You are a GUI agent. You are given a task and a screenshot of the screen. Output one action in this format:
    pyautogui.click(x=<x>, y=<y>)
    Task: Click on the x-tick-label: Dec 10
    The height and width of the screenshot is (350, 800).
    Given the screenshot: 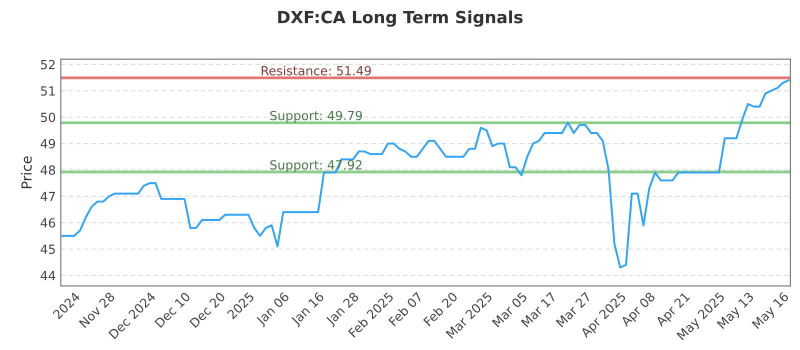 What is the action you would take?
    pyautogui.click(x=172, y=310)
    